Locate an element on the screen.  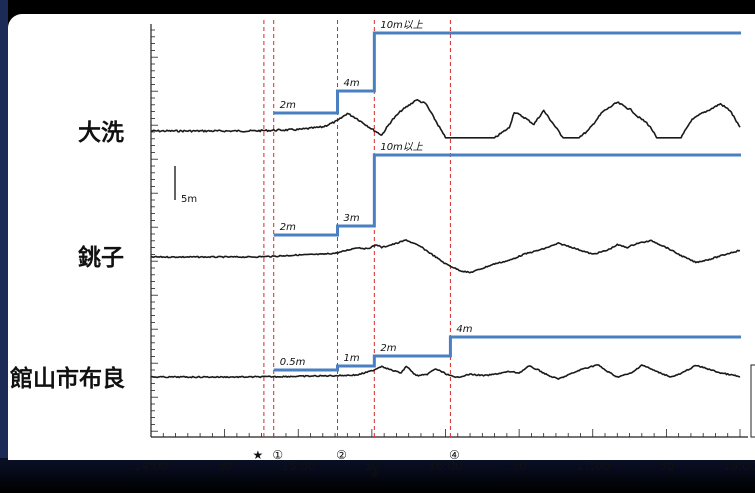
forecast-label: 1m is located at coordinates (352, 358).